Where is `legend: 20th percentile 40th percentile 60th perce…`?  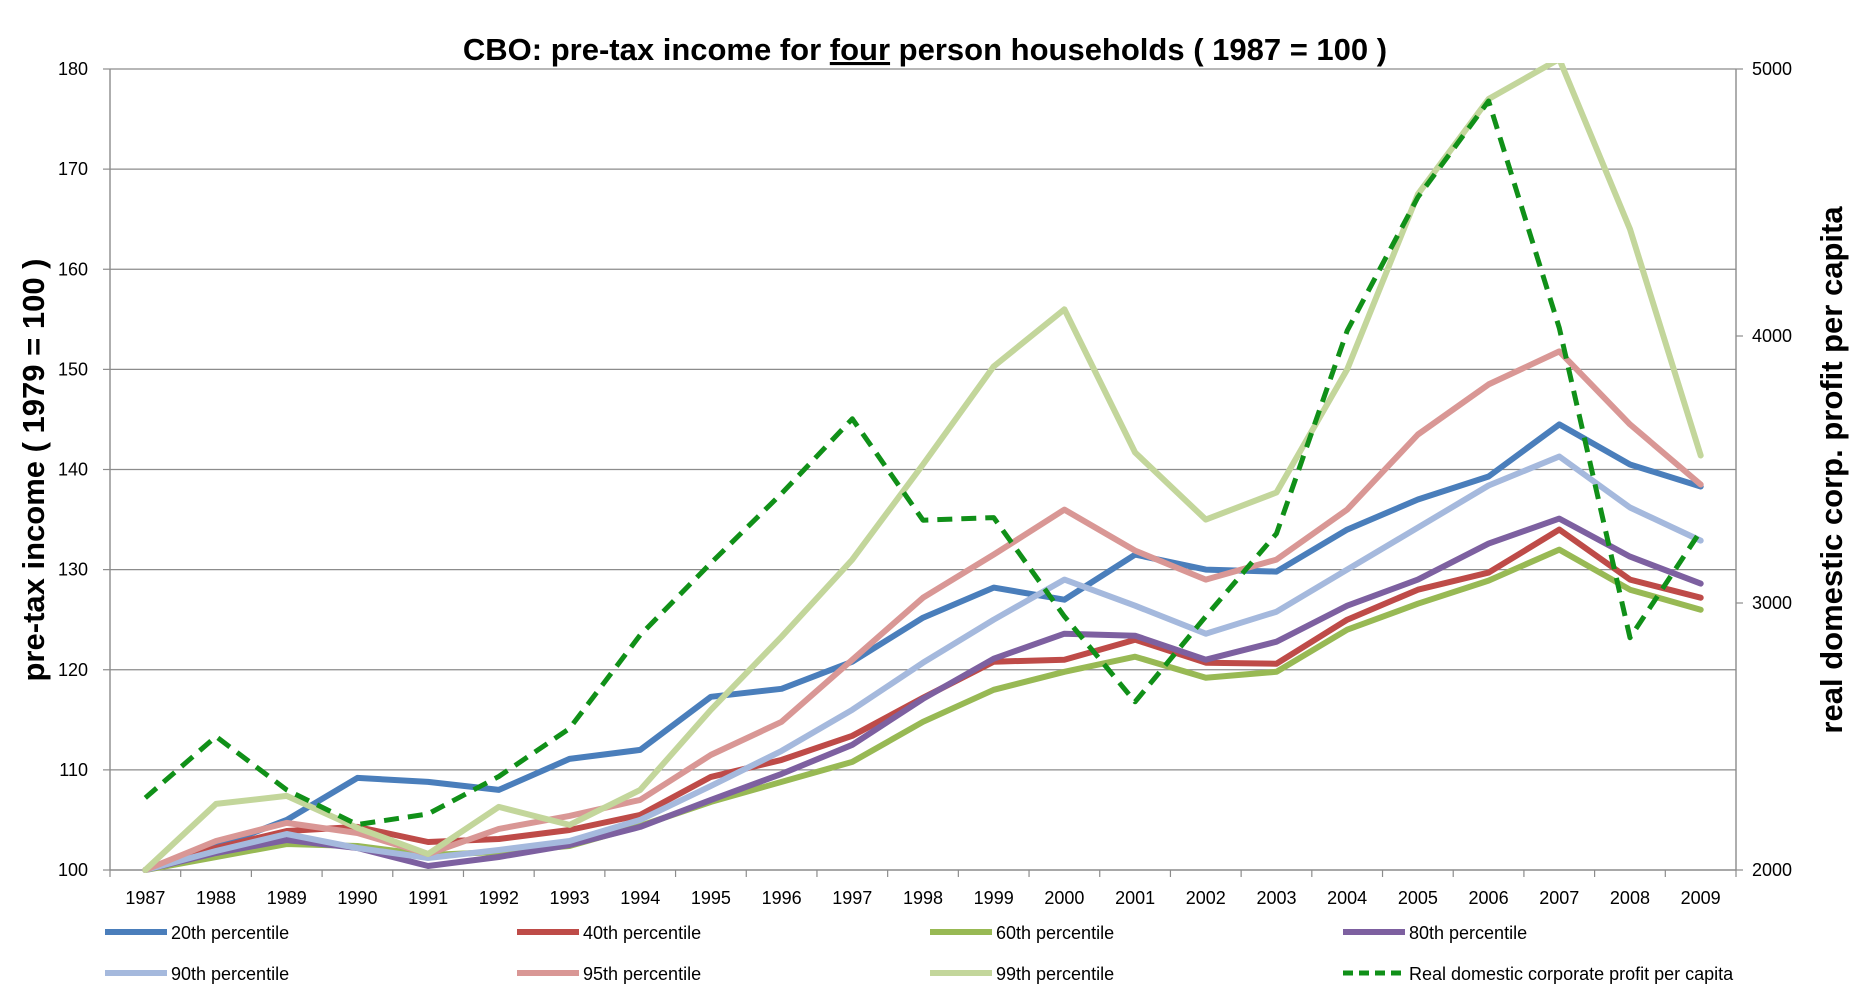
legend: 20th percentile 40th percentile 60th perce… is located at coordinates (919, 953).